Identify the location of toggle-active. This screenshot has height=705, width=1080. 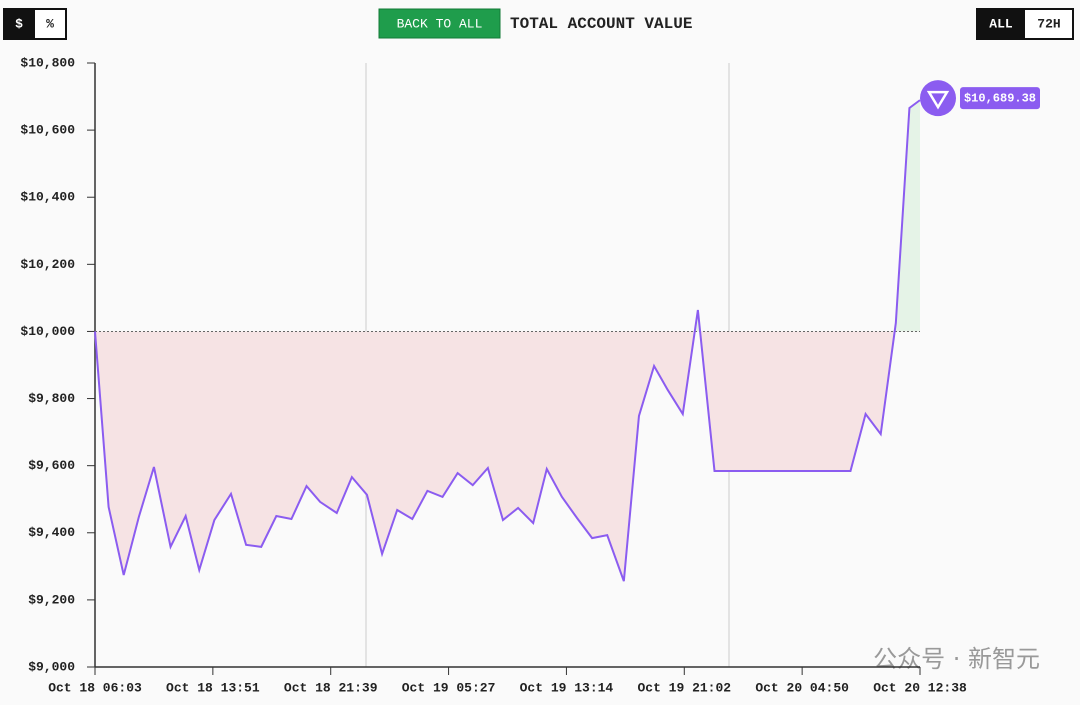
(19, 24).